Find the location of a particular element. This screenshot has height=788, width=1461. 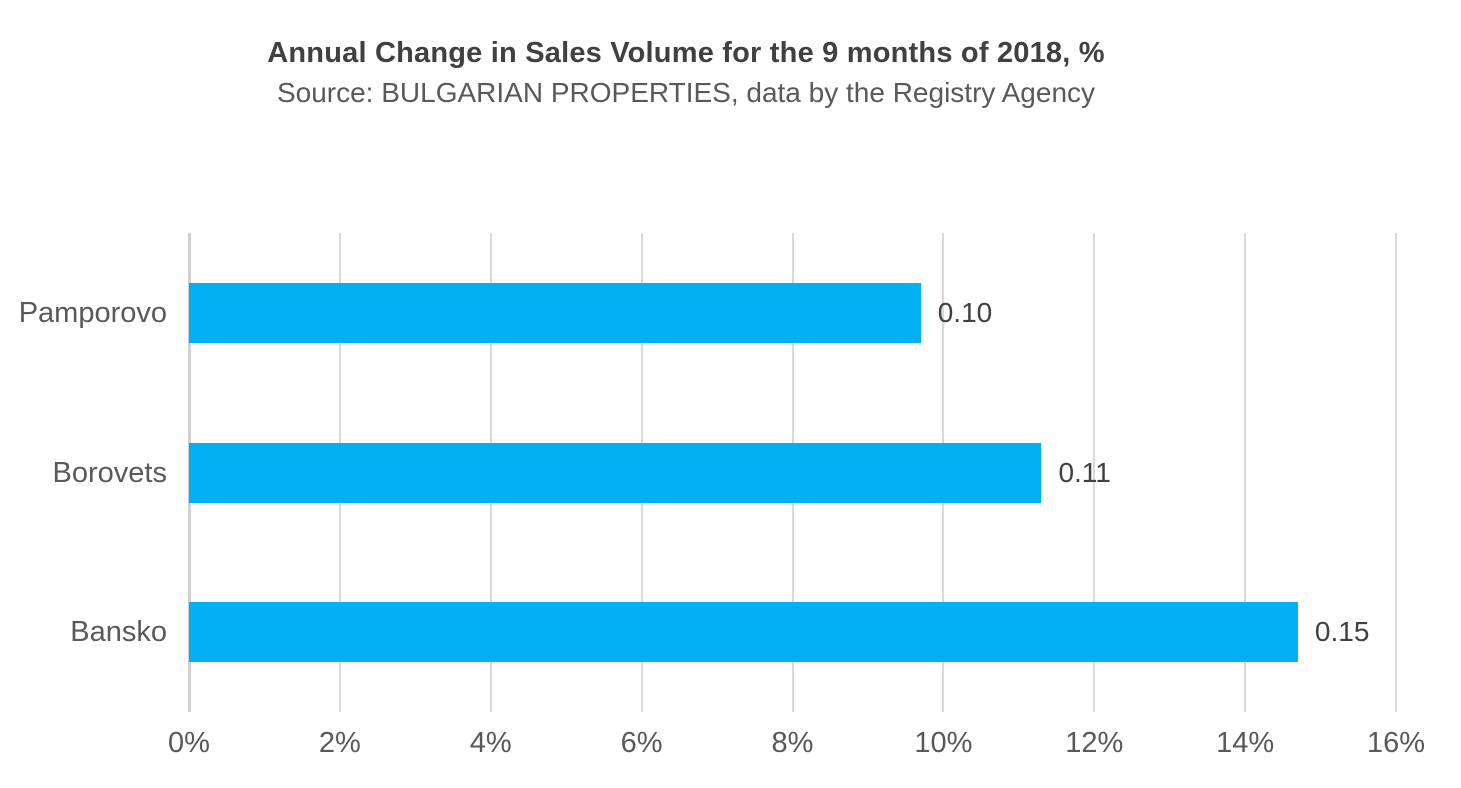

category-label-borovets: Borovets is located at coordinates (109, 472).